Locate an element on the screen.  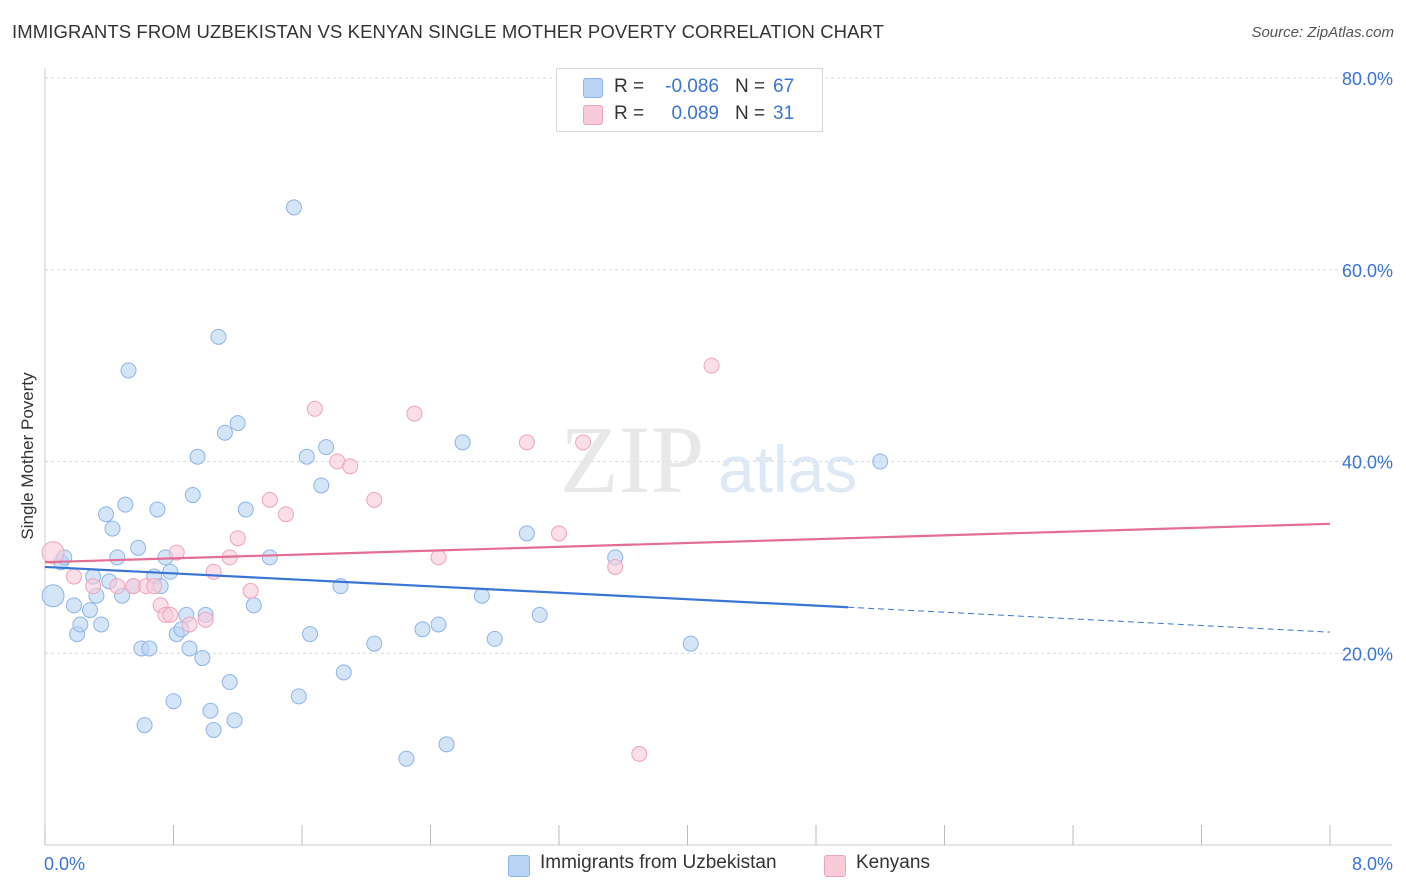
source-credit: Source: ZipAtlas.com is located at coordinates (1322, 32).